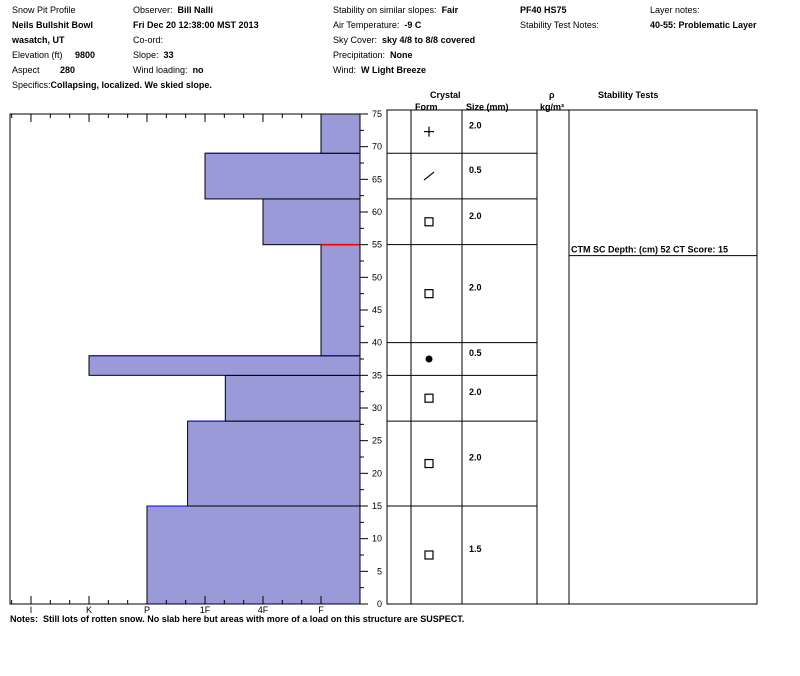 This screenshot has height=676, width=800. Describe the element at coordinates (370, 359) in the screenshot. I see `depth-axis: 0 5 10 15 20 25 30 35 40 45 50 55 60 65 70 75` at that location.